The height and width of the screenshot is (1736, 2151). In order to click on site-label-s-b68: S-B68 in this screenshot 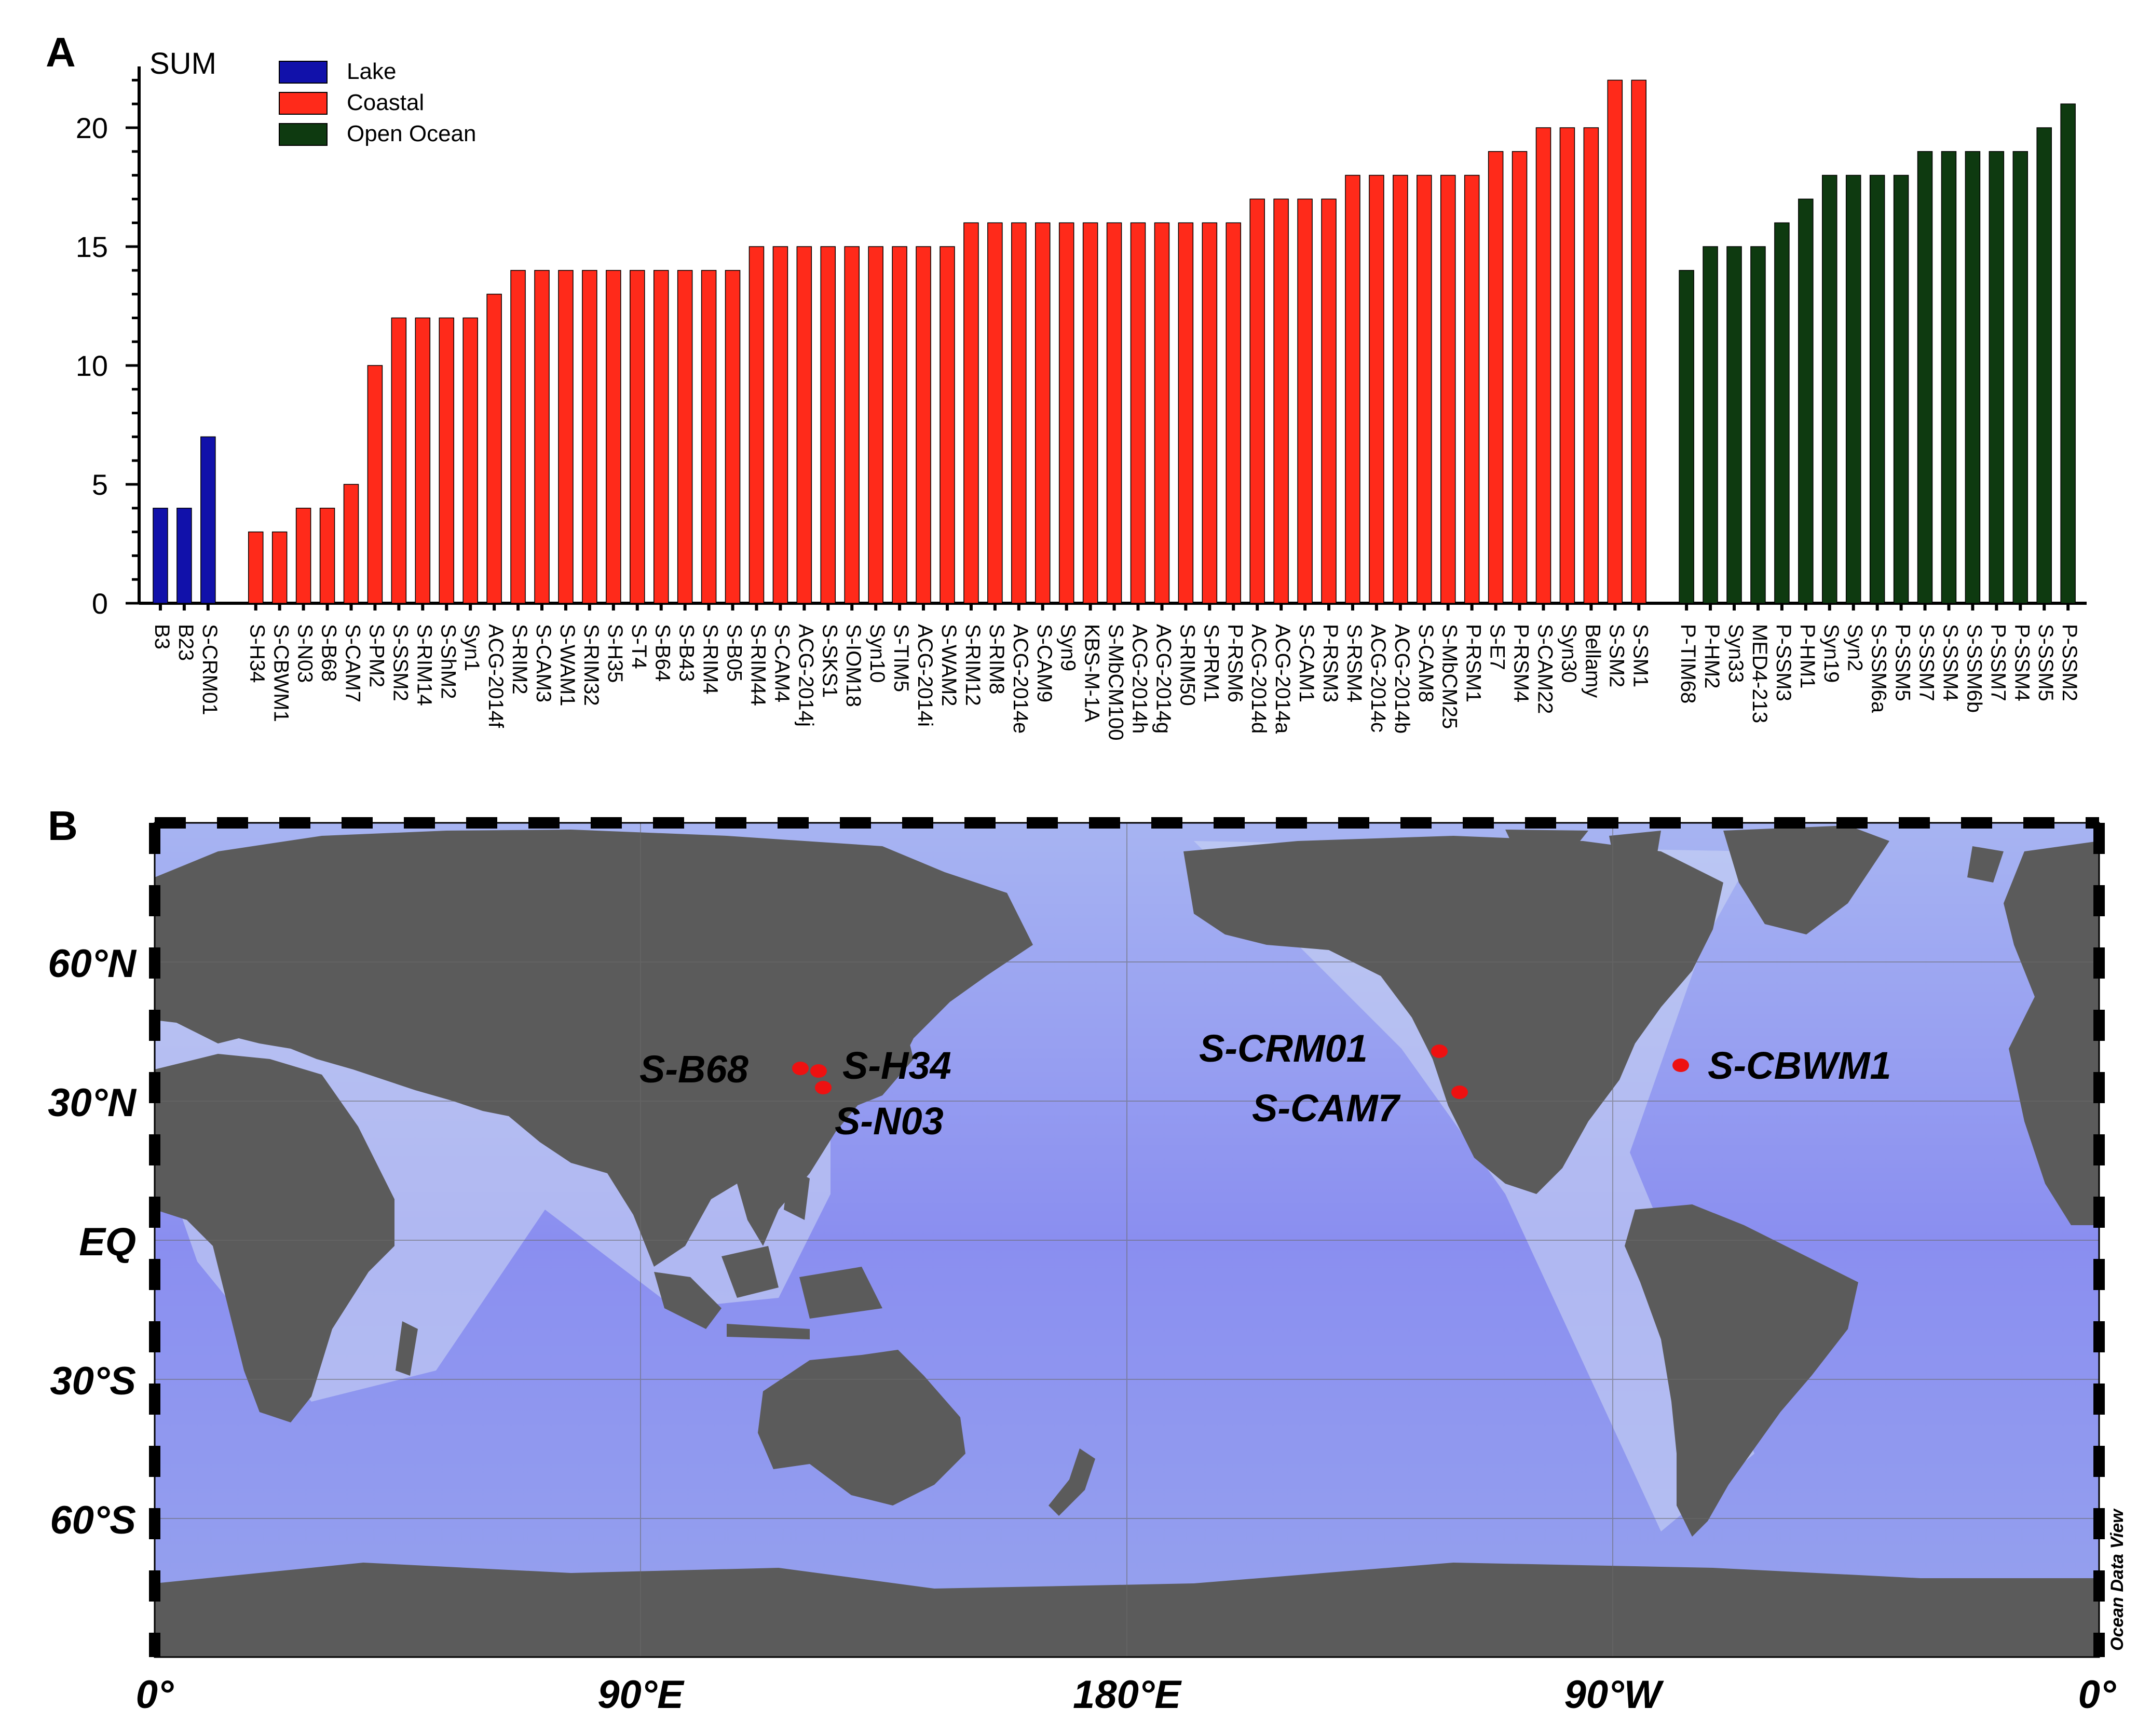, I will do `click(694, 1069)`.